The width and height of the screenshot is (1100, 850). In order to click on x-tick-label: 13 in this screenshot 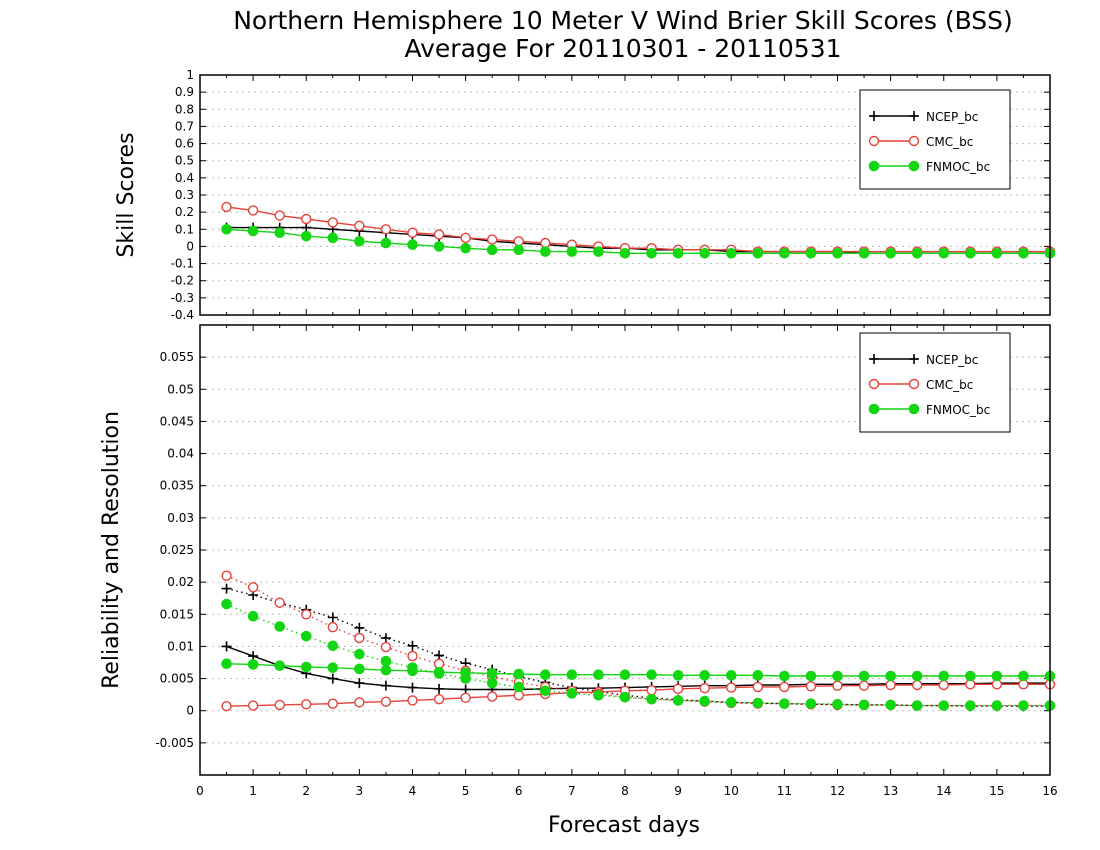, I will do `click(890, 791)`.